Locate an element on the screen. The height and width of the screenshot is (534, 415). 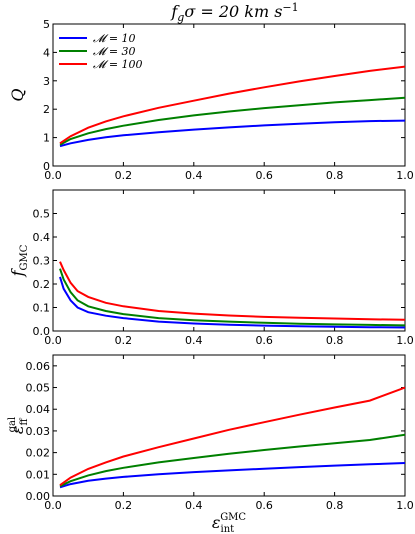
y-axis-label: fGMC is located at coordinates (19, 260).